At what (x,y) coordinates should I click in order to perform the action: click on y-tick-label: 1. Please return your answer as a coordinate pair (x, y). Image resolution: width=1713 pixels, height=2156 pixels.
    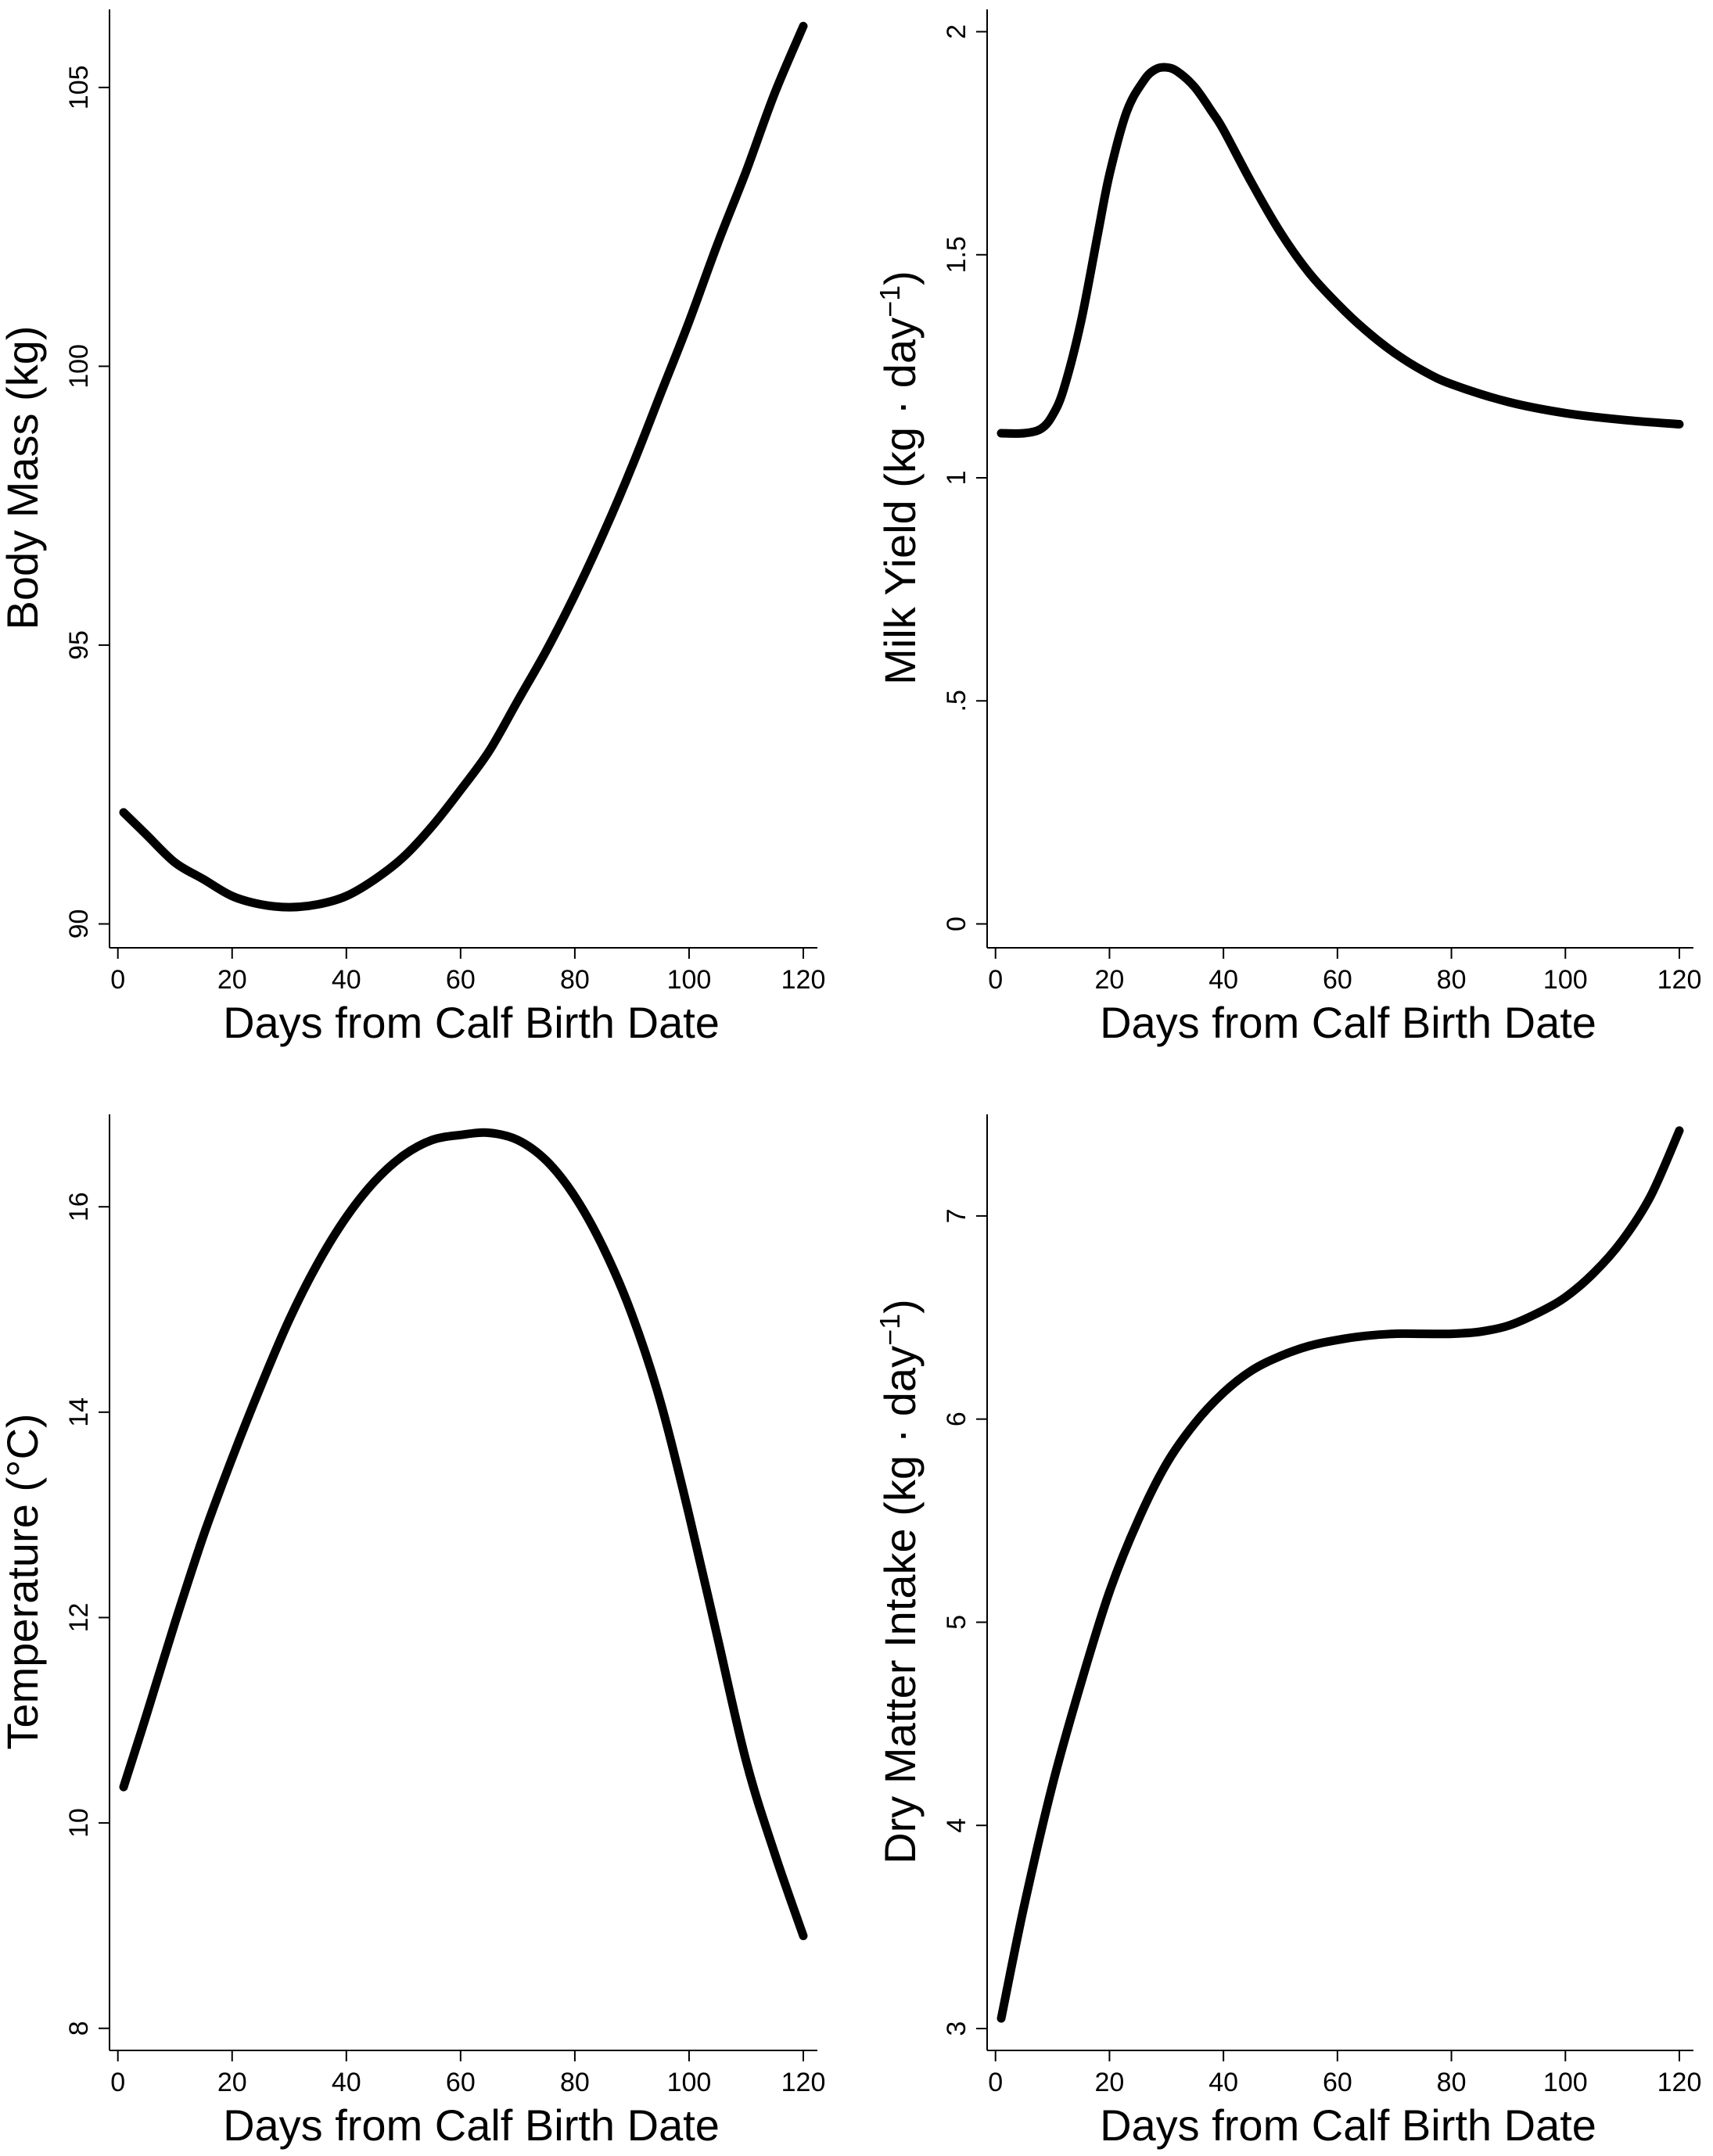
    Looking at the image, I should click on (956, 478).